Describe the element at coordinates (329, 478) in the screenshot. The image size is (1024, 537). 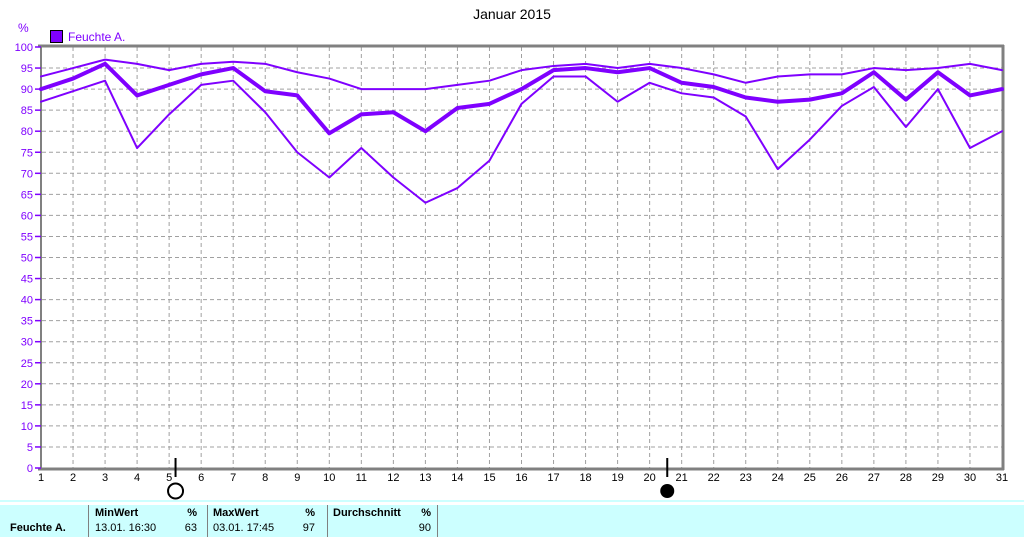
I see `x-axis-day-label: 10` at that location.